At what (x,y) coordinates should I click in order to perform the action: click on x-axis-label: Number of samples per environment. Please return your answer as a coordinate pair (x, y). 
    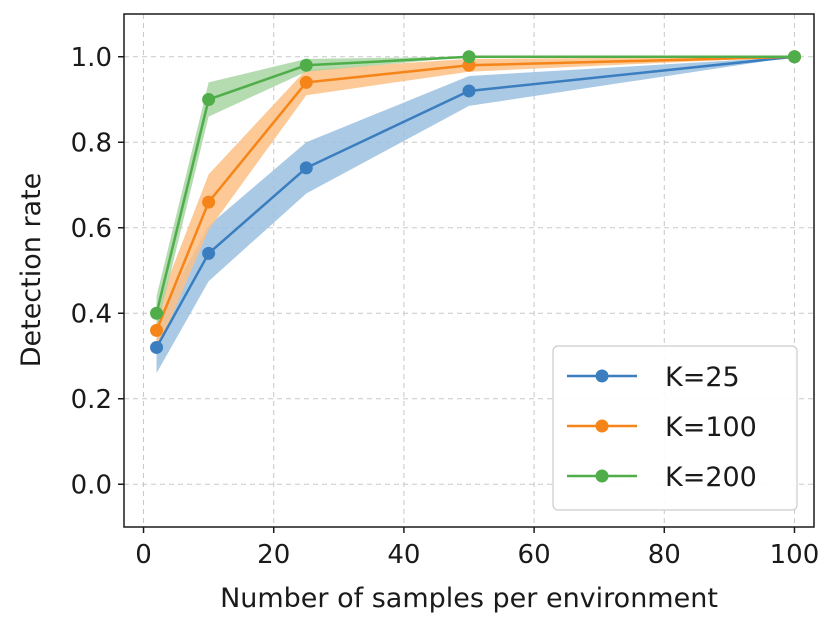
    Looking at the image, I should click on (469, 598).